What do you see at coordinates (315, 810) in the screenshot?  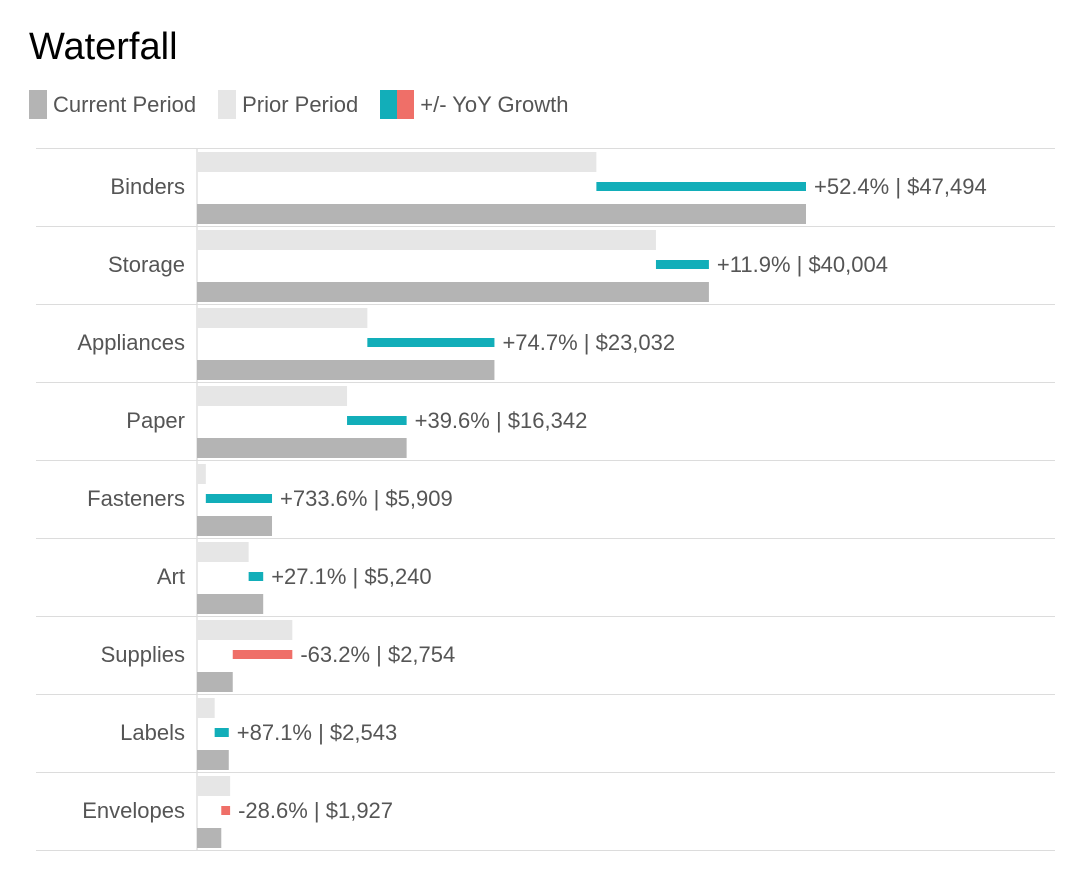 I see `yoy-label: -28.6% | $1,927` at bounding box center [315, 810].